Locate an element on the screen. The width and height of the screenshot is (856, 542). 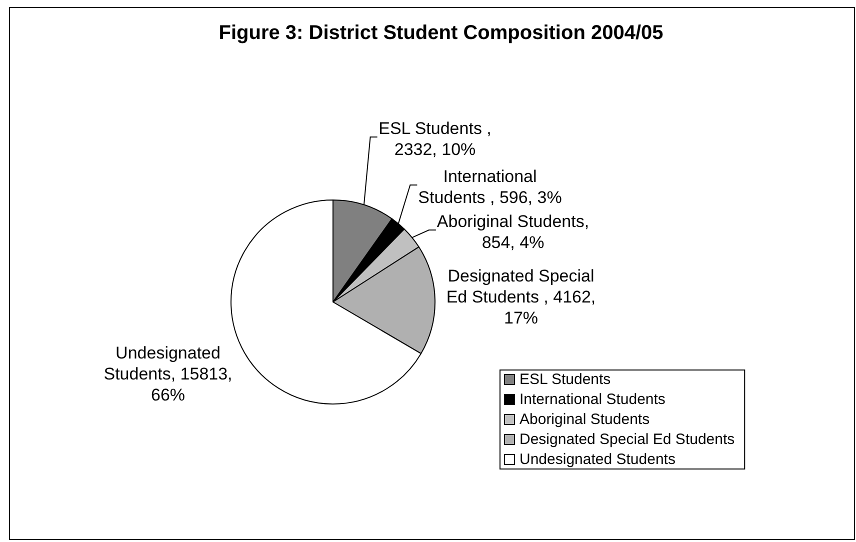
legend-label: Aboriginal Students is located at coordinates (585, 419).